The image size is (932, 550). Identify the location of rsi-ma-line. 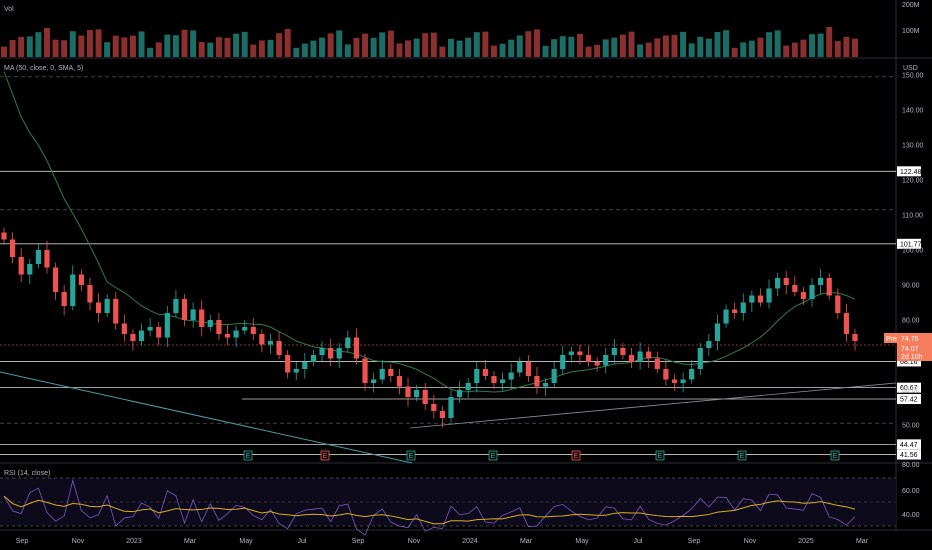
(429, 510).